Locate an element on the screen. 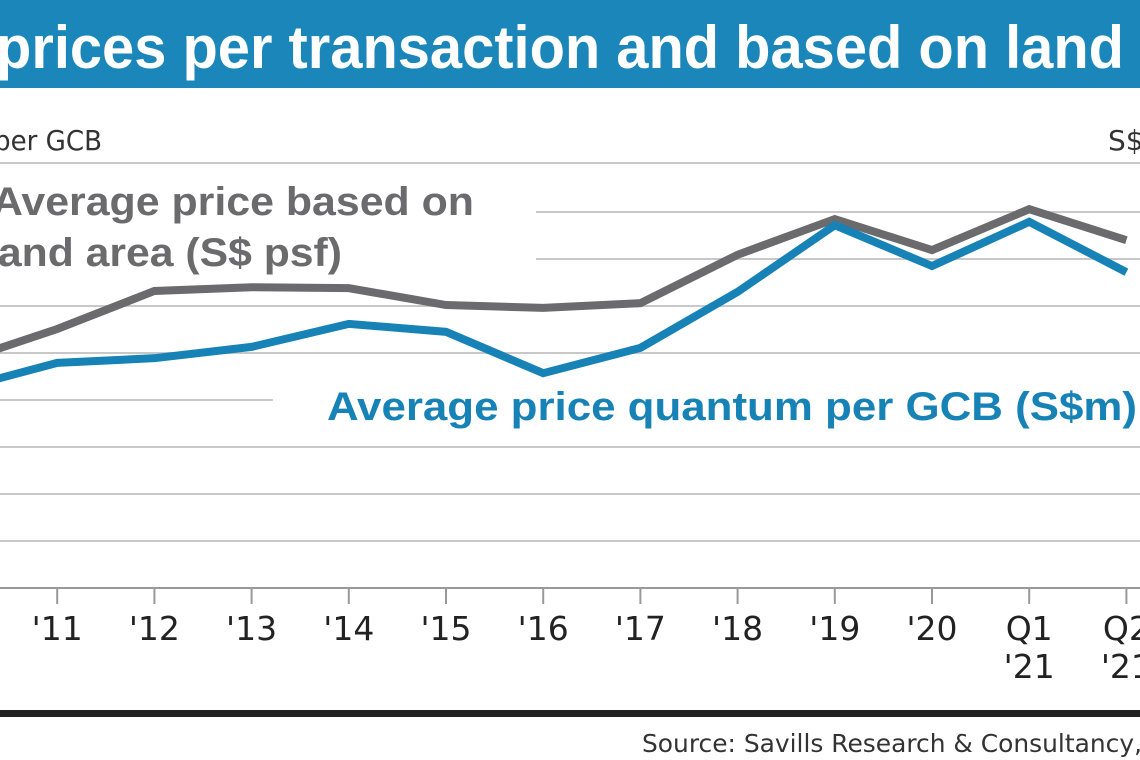 The width and height of the screenshot is (1140, 760). legend-gray-line1: Average price based on is located at coordinates (237, 202).